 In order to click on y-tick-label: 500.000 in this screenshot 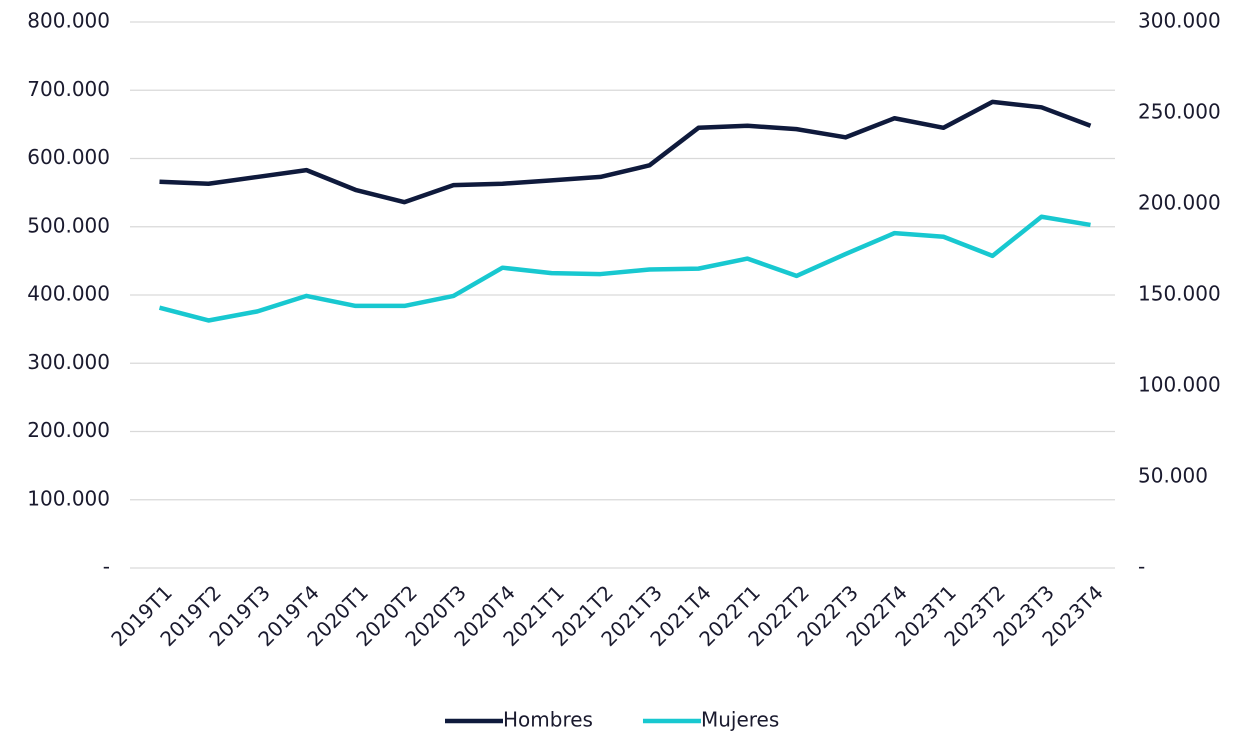, I will do `click(68, 225)`.